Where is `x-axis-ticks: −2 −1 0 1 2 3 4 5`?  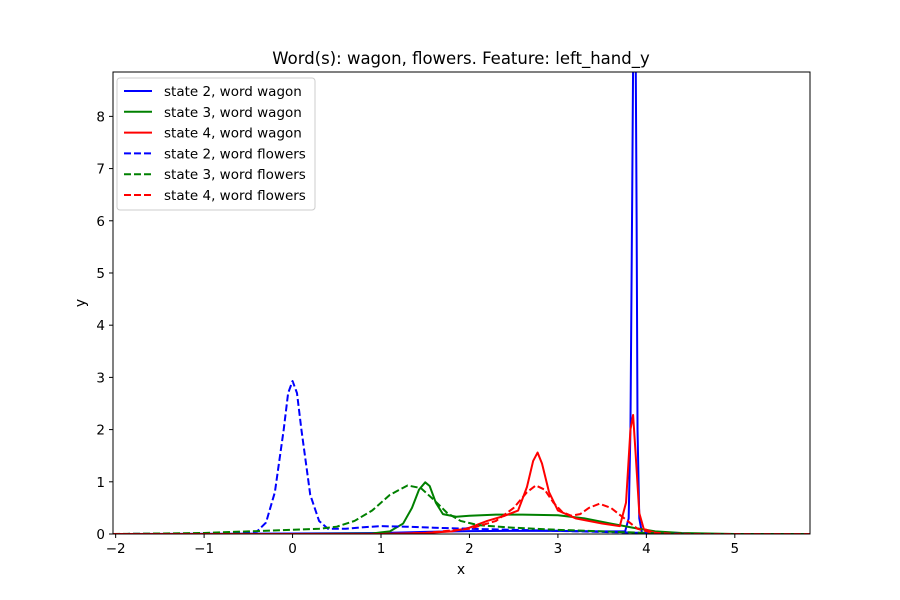
x-axis-ticks: −2 −1 0 1 2 3 4 5 is located at coordinates (422, 545).